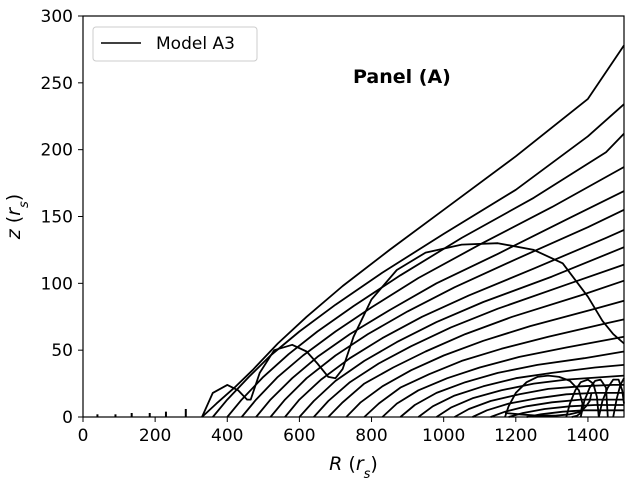 This screenshot has width=640, height=480. What do you see at coordinates (371, 436) in the screenshot?
I see `x-tick-label: 800` at bounding box center [371, 436].